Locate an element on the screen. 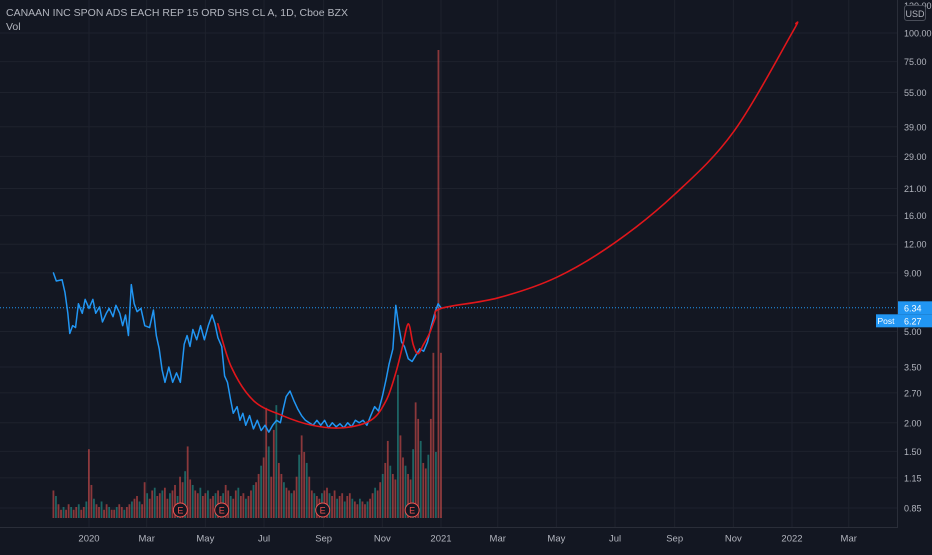 Image resolution: width=932 pixels, height=555 pixels. price-label-tag is located at coordinates (887, 321).